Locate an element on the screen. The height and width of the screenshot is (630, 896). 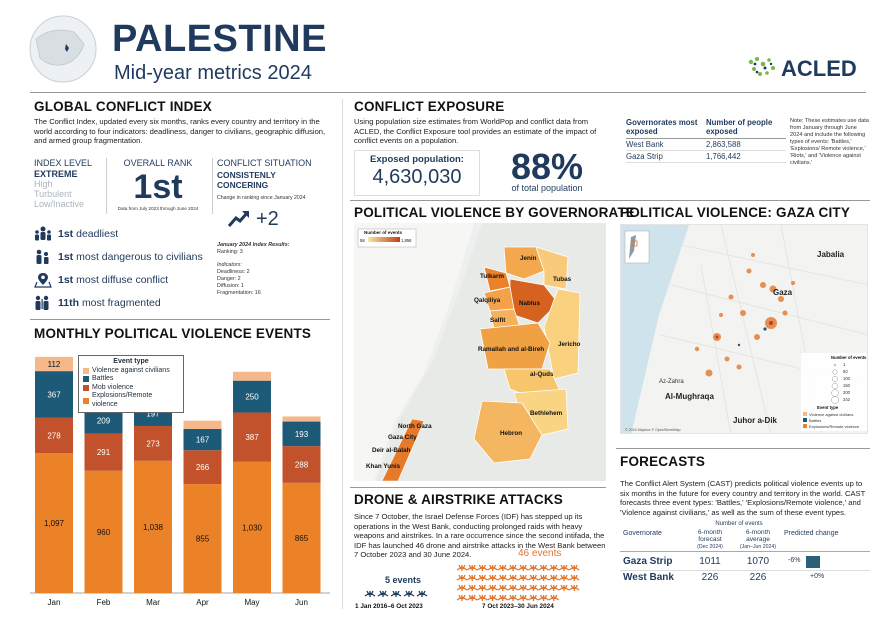
label-gaza-city: Gaza City is located at coordinates (402, 437).